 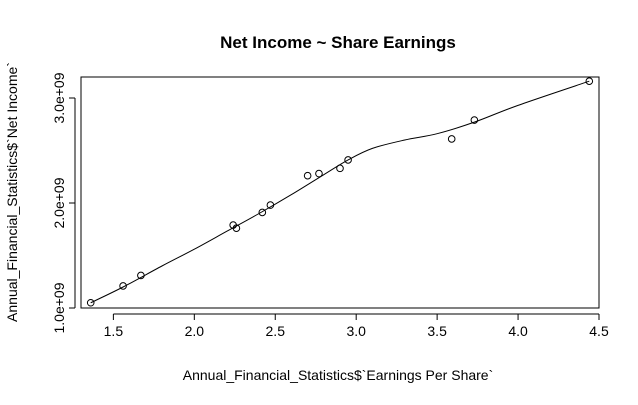 I want to click on x-tick-label: 2.0, so click(x=195, y=331).